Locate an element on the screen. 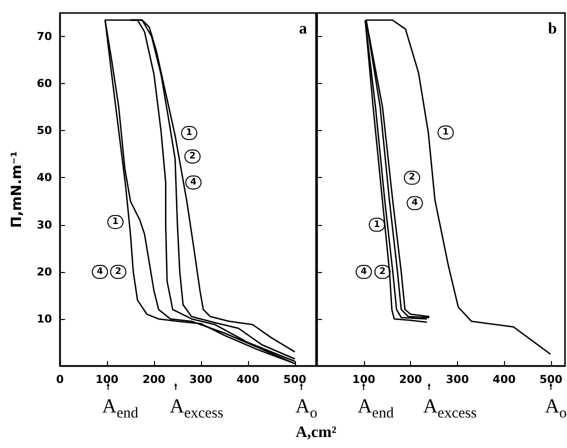 The height and width of the screenshot is (448, 567). y-tick-label: 30 is located at coordinates (44, 225).